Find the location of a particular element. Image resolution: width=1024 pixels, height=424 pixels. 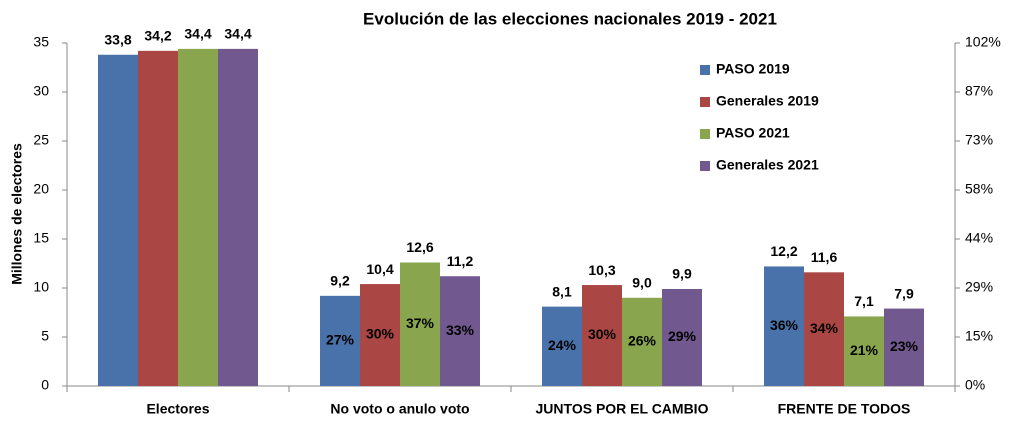

share-label: 36% is located at coordinates (784, 325).